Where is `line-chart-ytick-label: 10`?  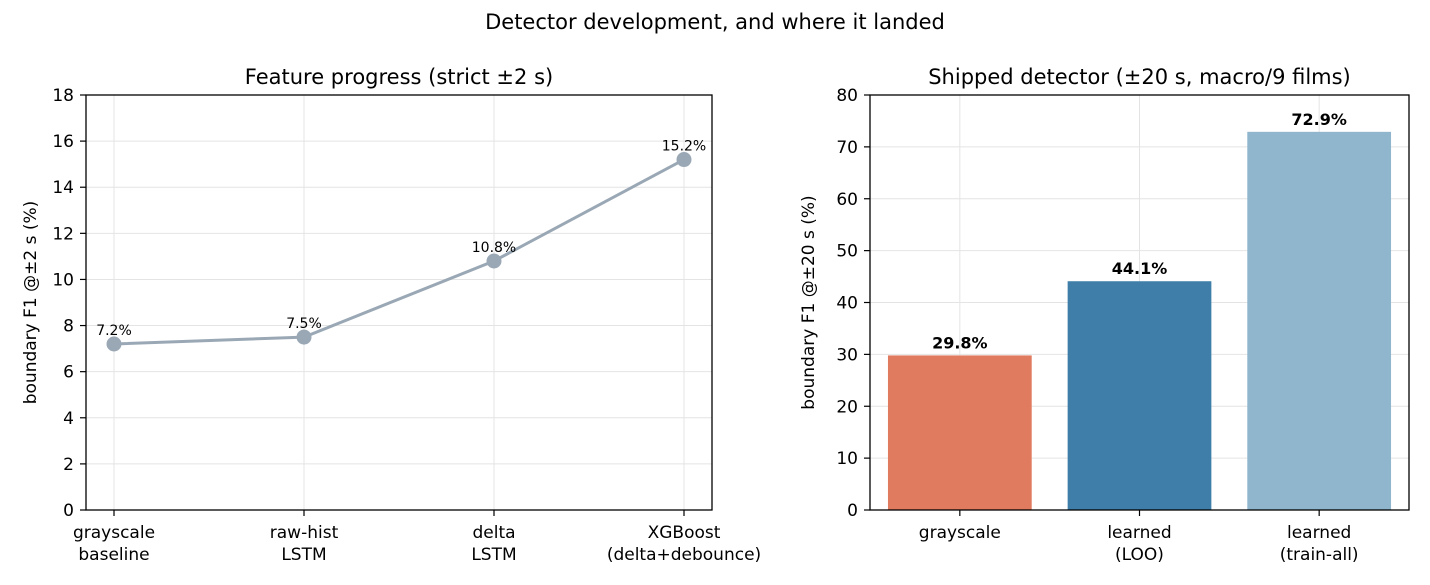
line-chart-ytick-label: 10 is located at coordinates (63, 280).